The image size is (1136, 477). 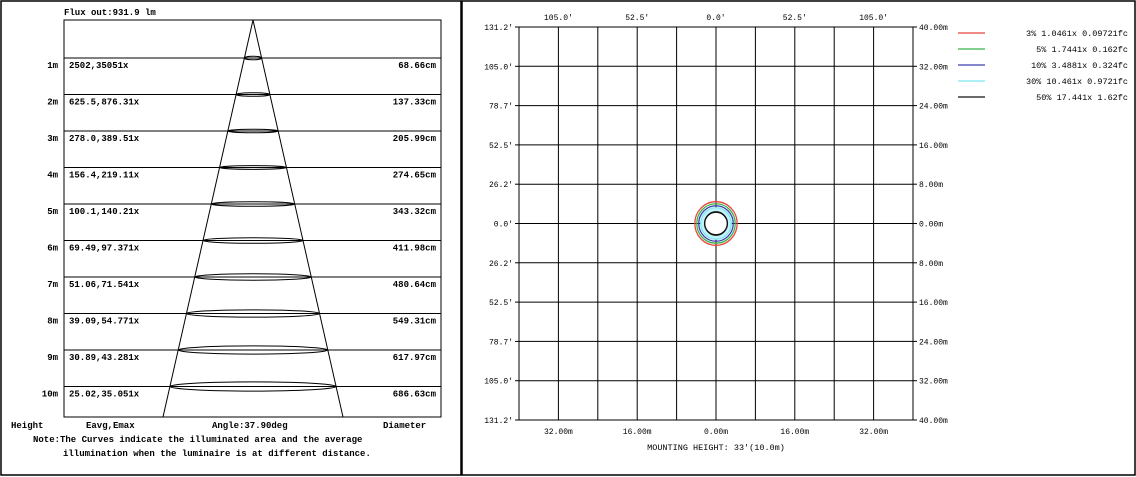 I want to click on isolux-core, so click(x=716, y=223).